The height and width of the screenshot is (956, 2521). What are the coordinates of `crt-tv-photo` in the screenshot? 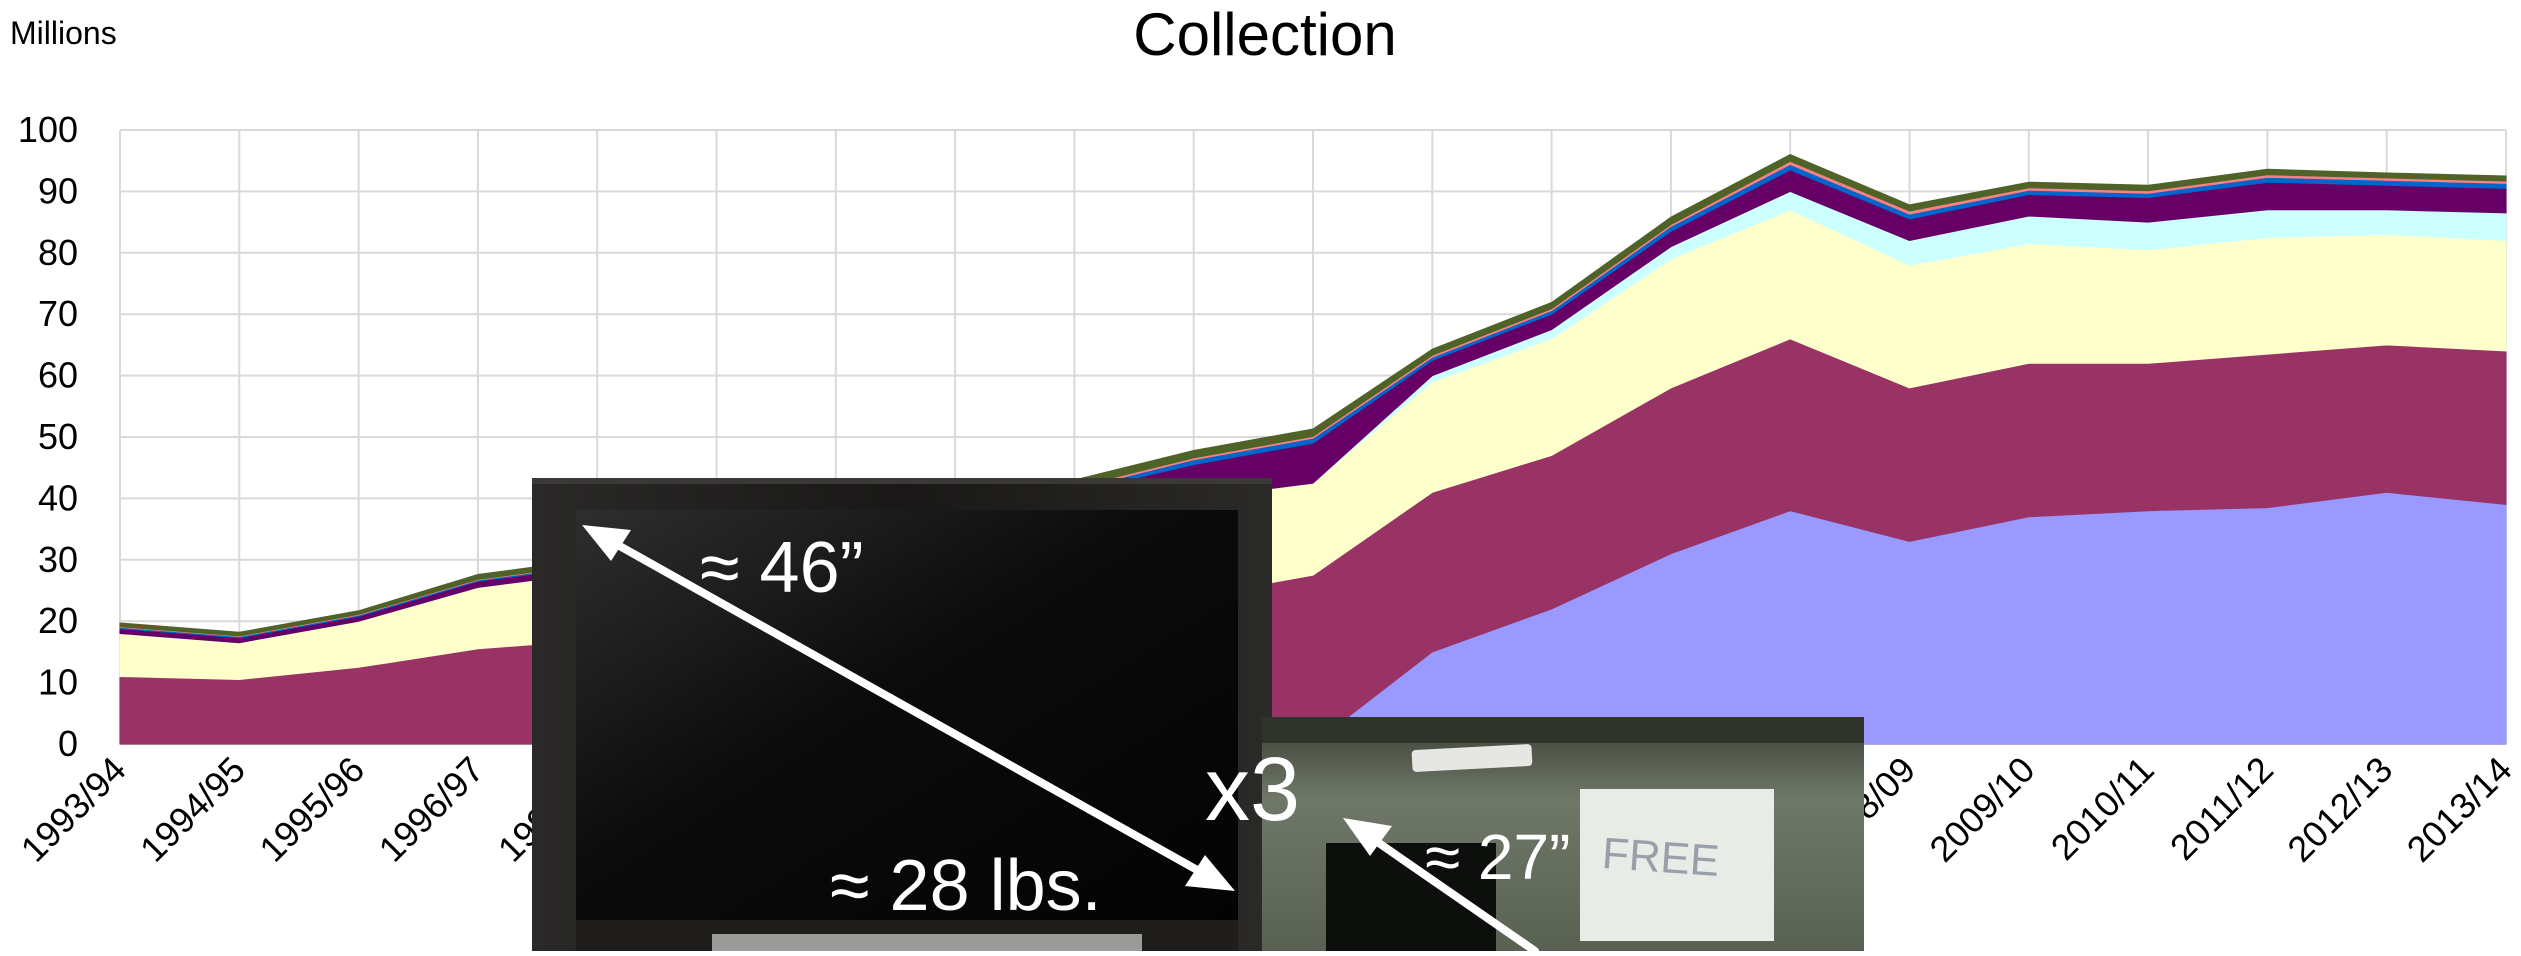 It's located at (1563, 834).